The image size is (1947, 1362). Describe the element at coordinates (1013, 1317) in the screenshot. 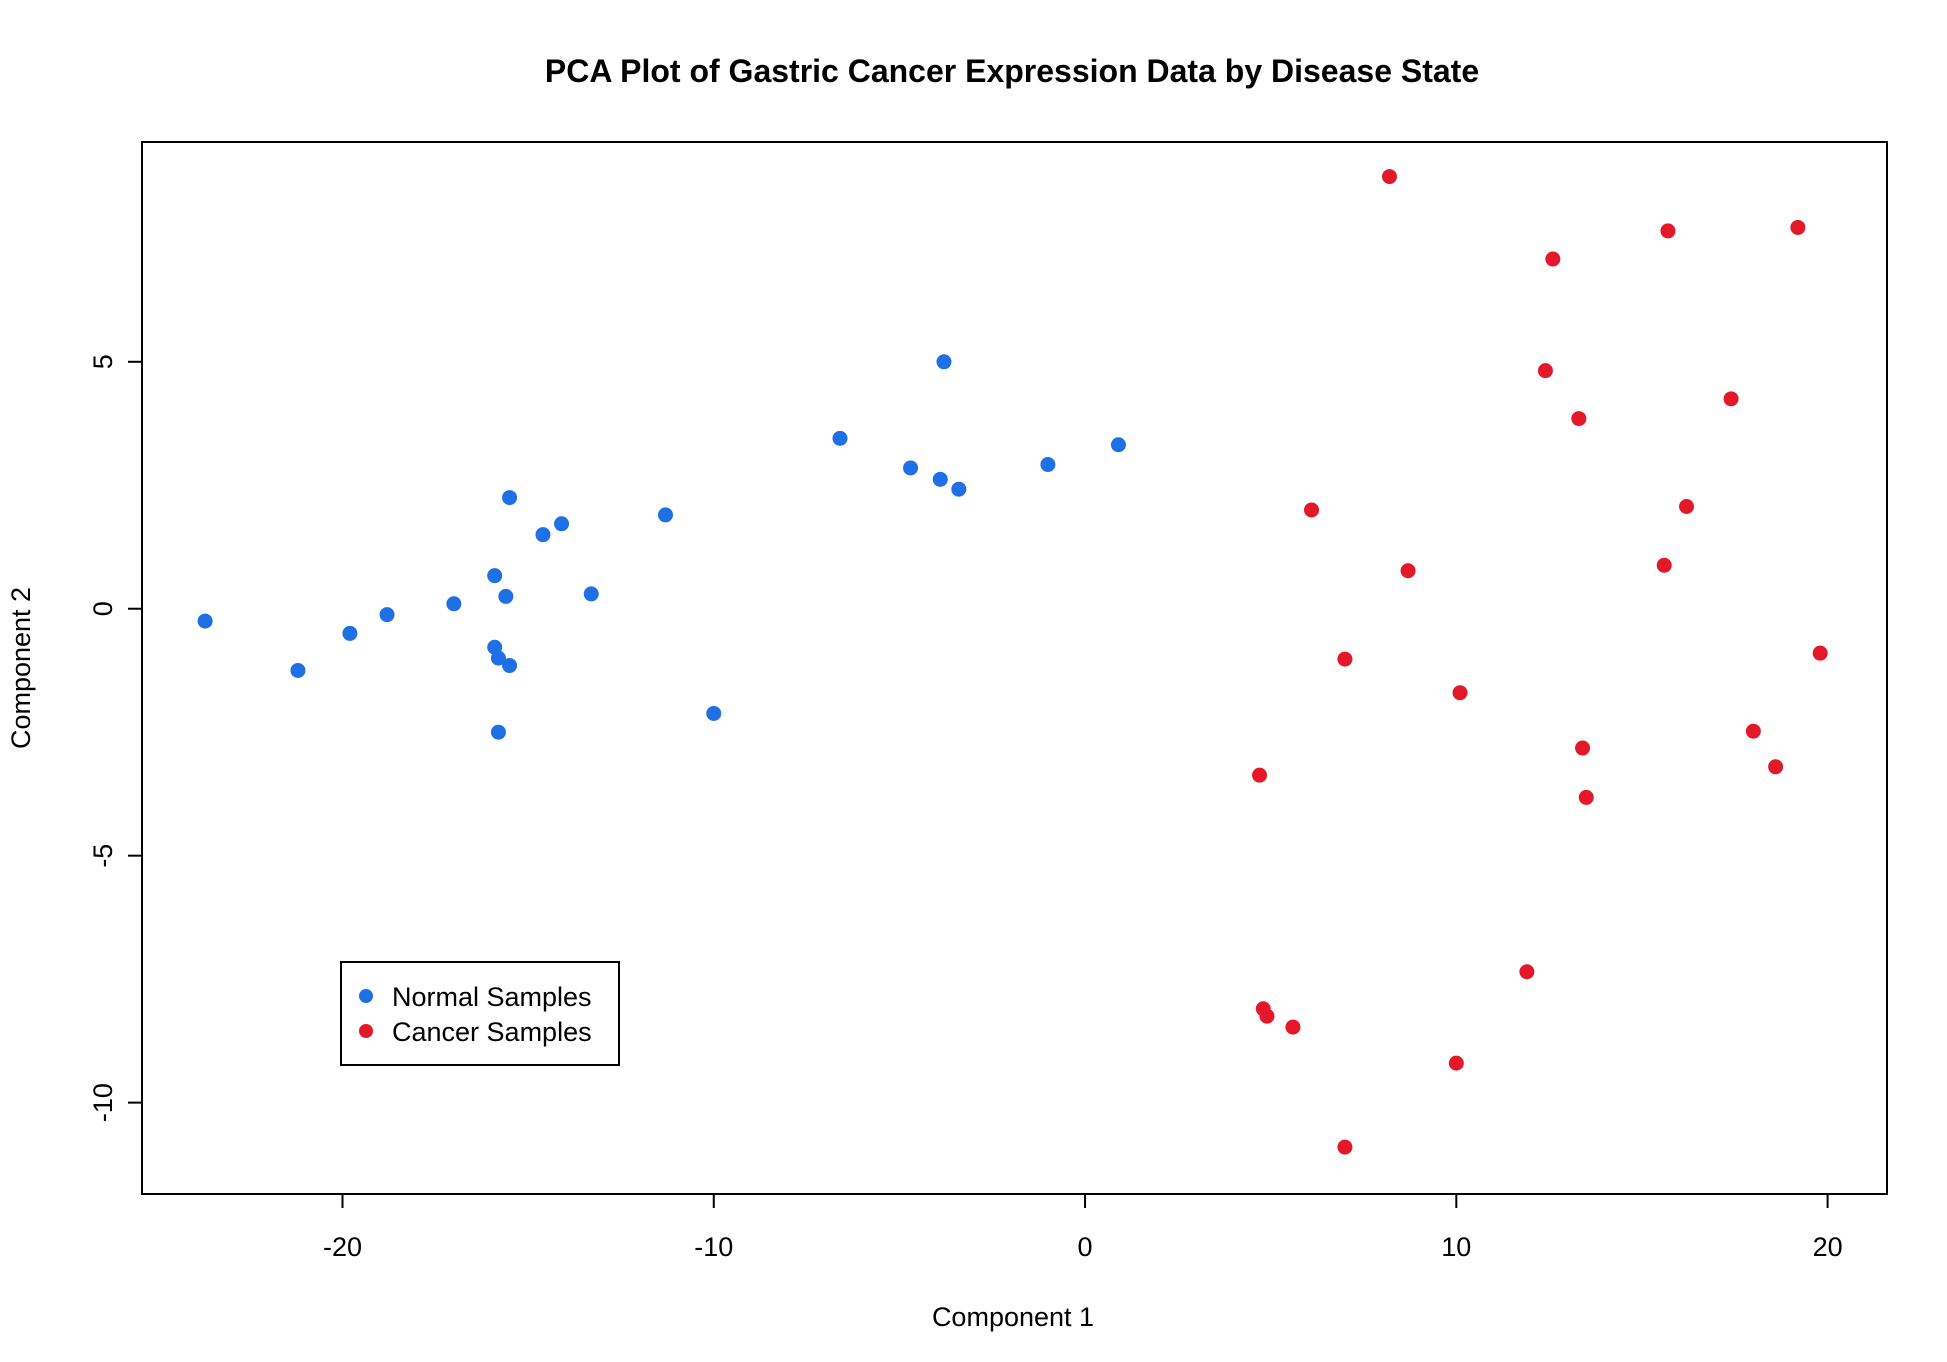

I see `x-axis-label: Component 1` at that location.